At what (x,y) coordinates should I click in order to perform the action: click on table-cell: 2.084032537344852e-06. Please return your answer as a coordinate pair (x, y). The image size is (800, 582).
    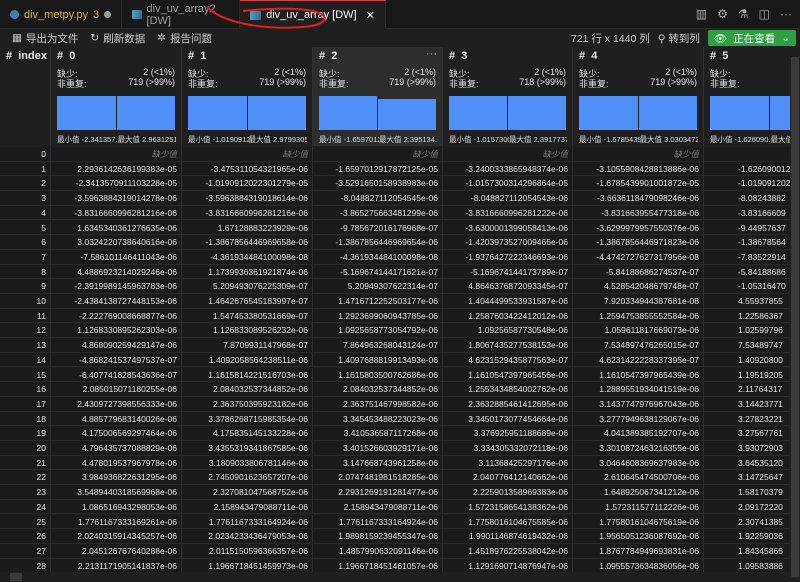
    Looking at the image, I should click on (247, 389).